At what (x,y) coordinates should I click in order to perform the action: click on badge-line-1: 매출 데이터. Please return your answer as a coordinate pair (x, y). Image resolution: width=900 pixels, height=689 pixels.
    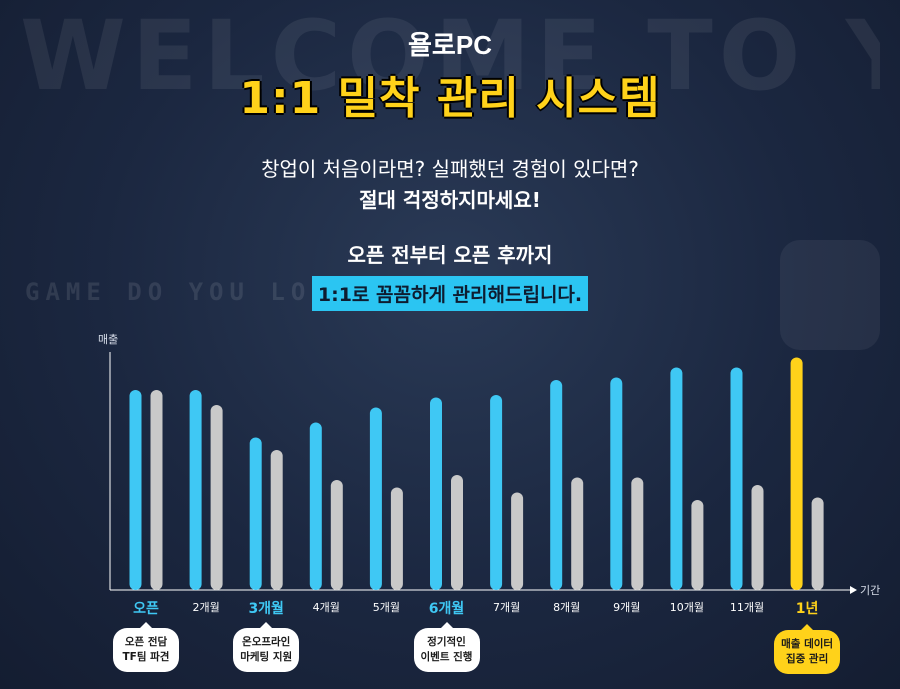
    Looking at the image, I should click on (807, 644).